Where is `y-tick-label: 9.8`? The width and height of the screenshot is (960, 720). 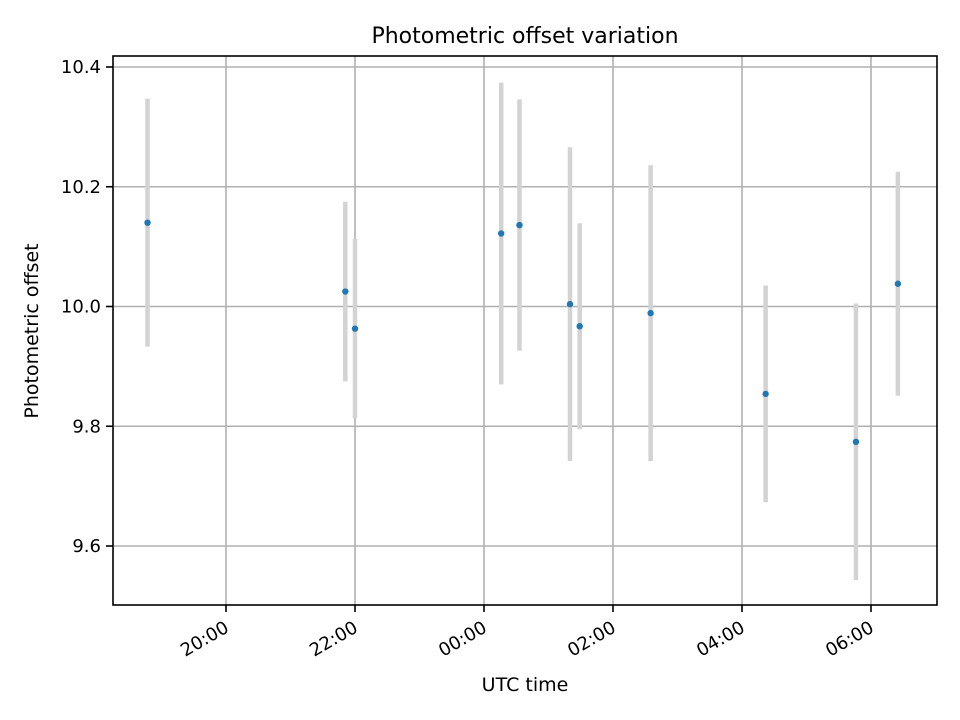
y-tick-label: 9.8 is located at coordinates (86, 426).